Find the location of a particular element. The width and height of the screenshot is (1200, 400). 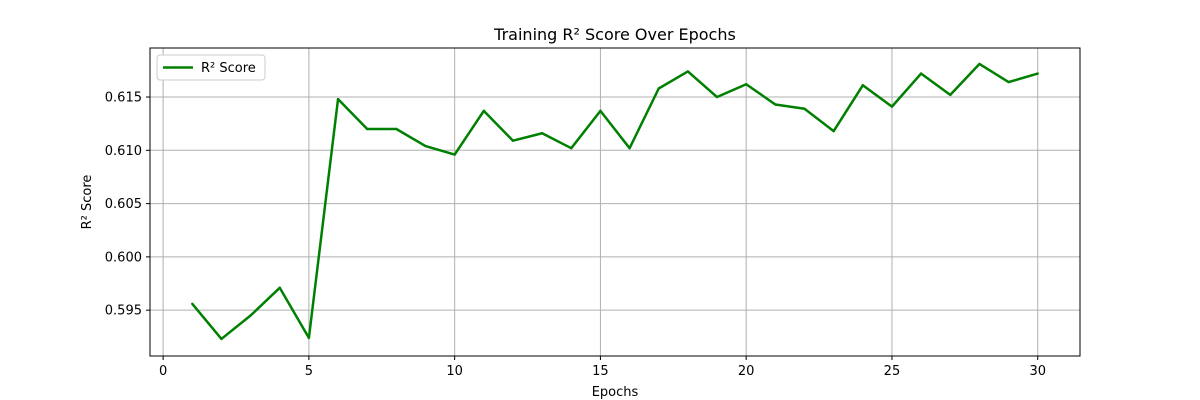

y-tick-label: 0.605 is located at coordinates (123, 204).